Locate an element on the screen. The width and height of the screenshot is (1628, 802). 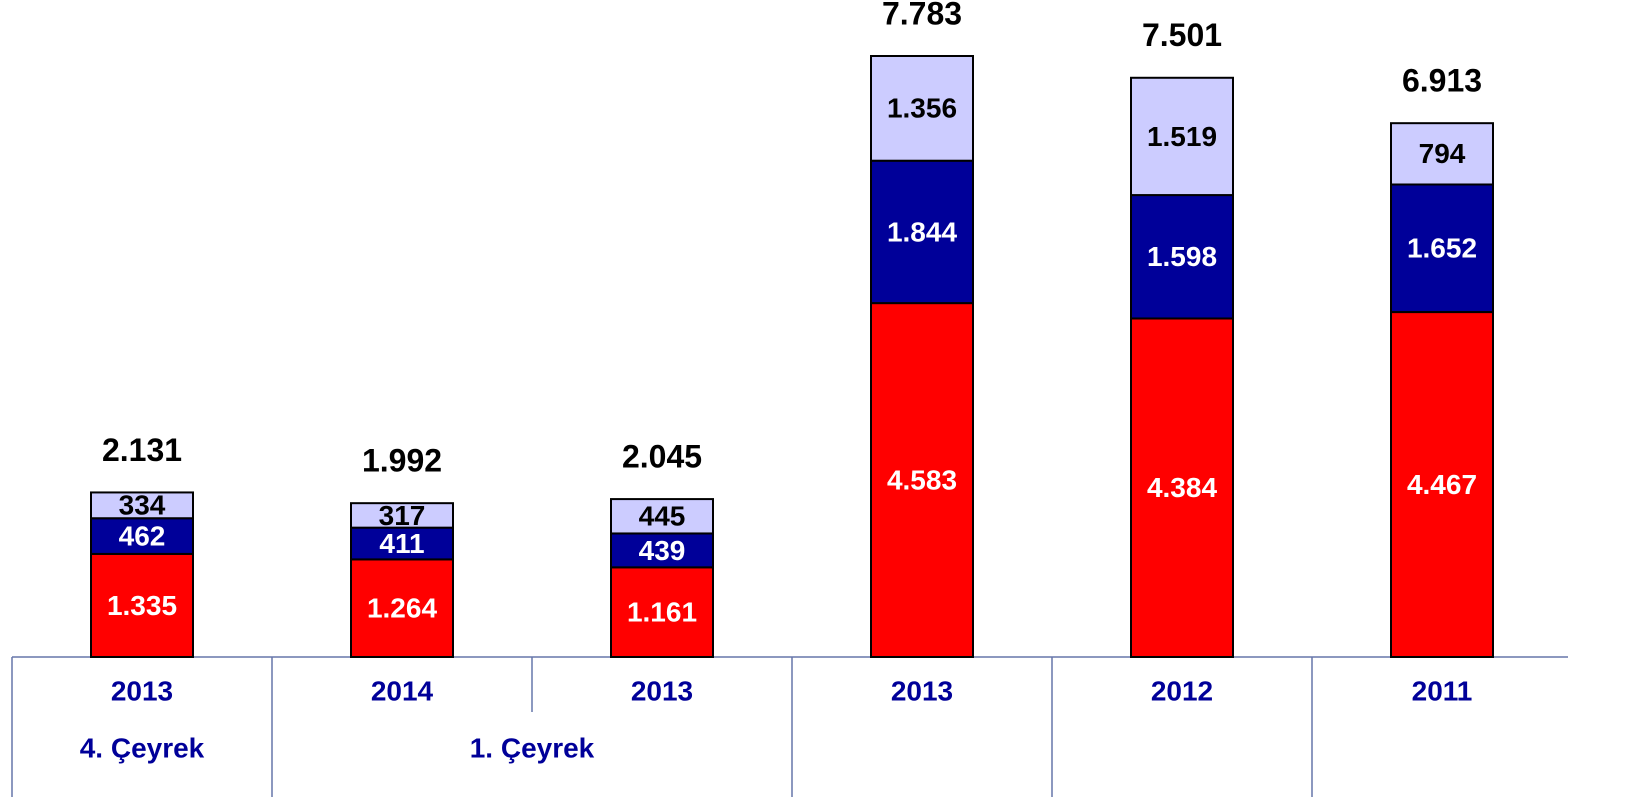
value-label: 1.652 is located at coordinates (1442, 248).